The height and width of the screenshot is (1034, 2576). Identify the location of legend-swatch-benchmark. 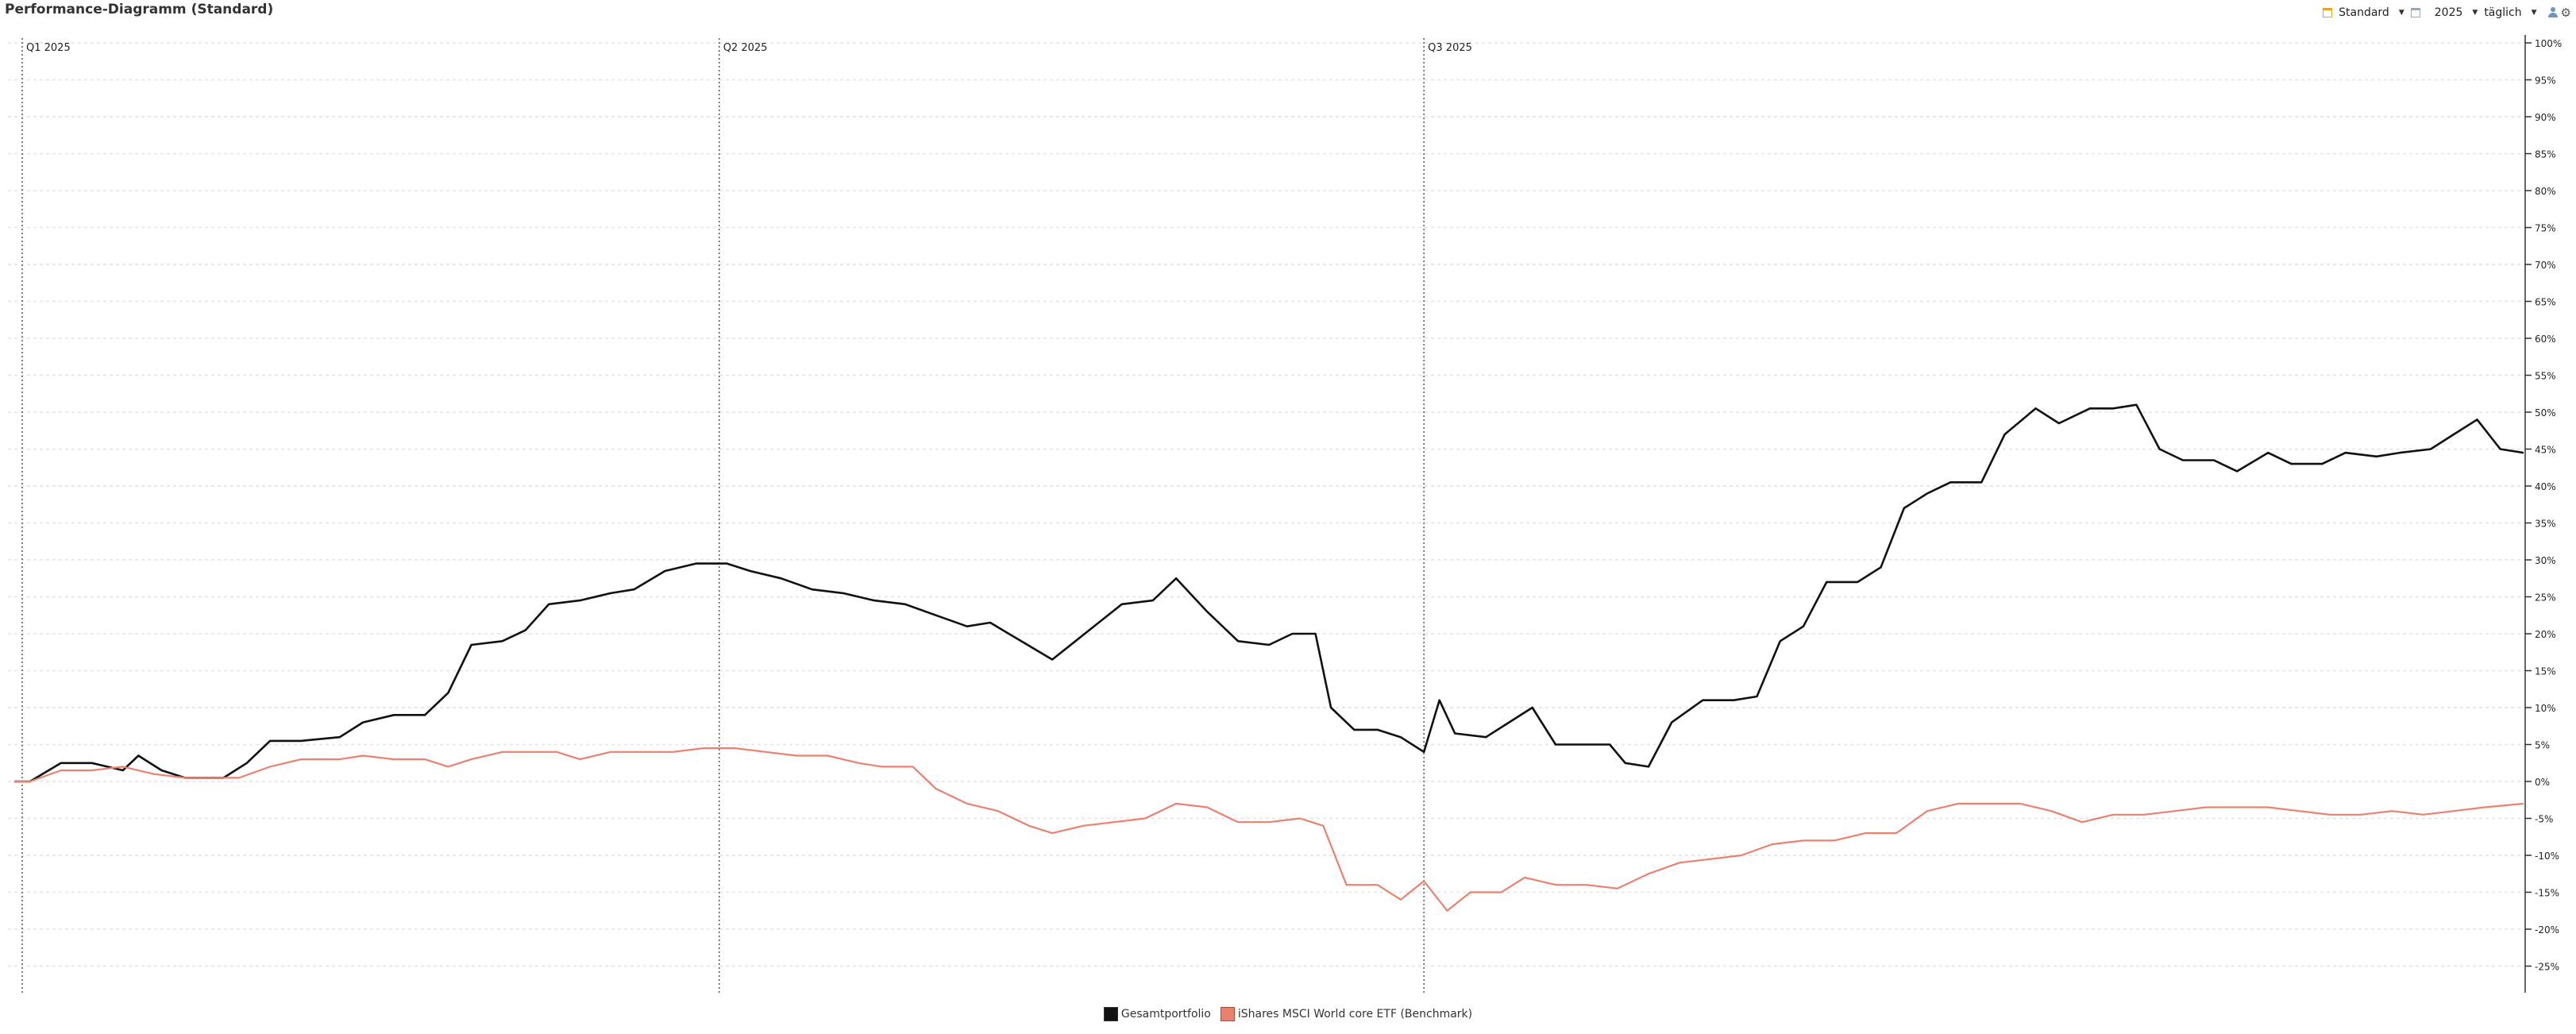
(1227, 1014).